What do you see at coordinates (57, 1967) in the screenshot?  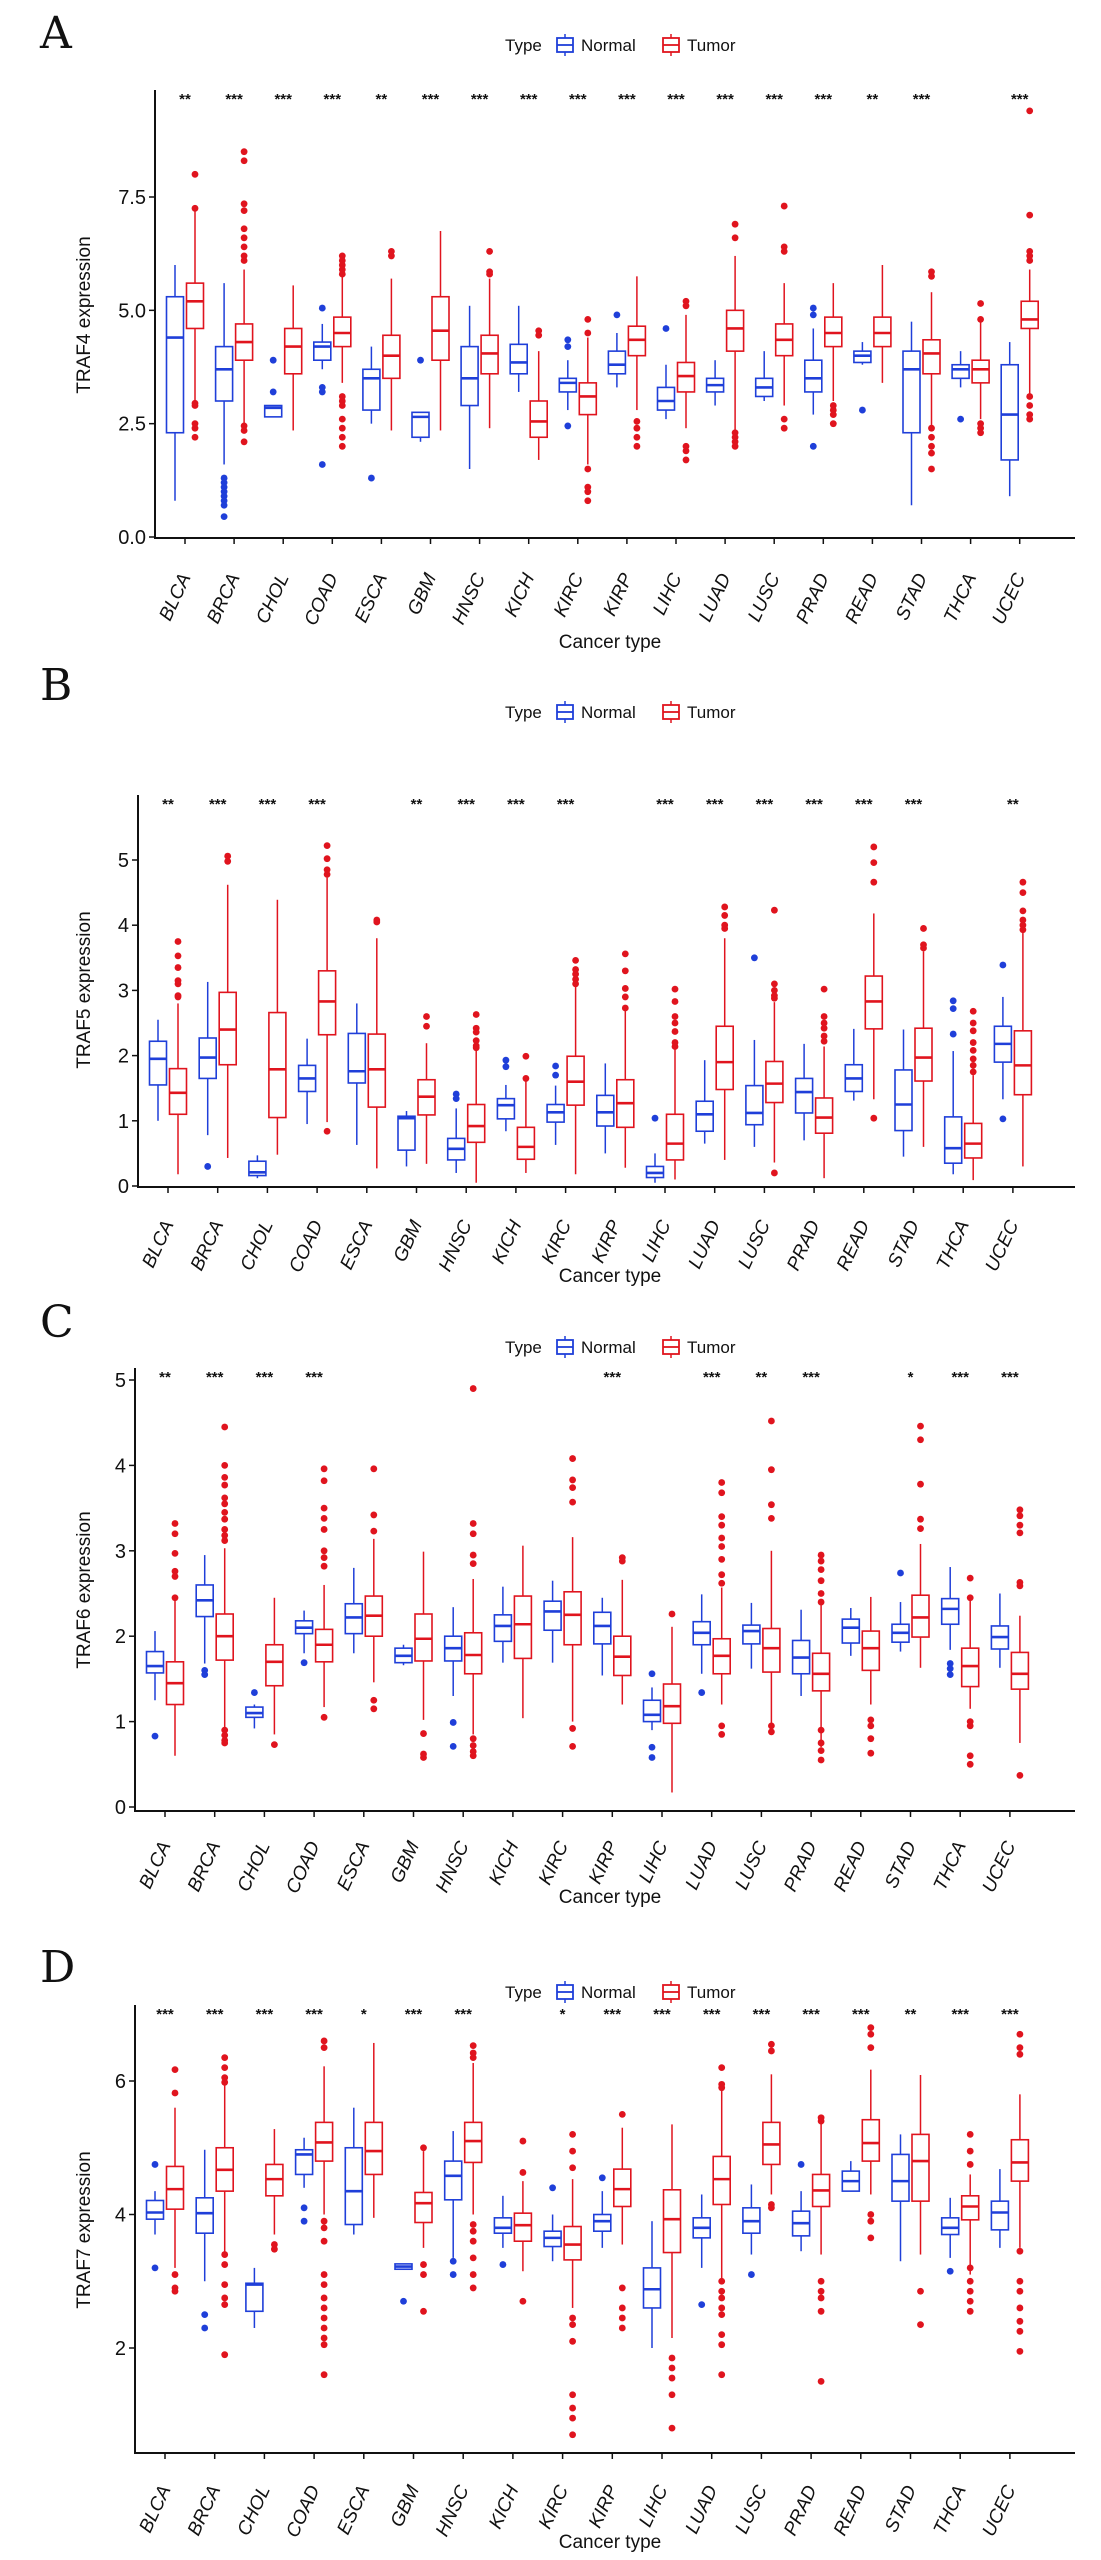 I see `panel-letter: D` at bounding box center [57, 1967].